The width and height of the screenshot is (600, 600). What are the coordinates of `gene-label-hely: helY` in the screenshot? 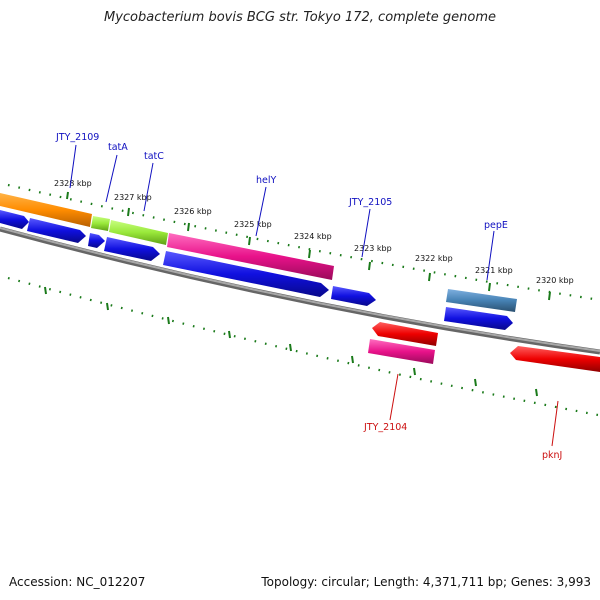 It's located at (266, 180).